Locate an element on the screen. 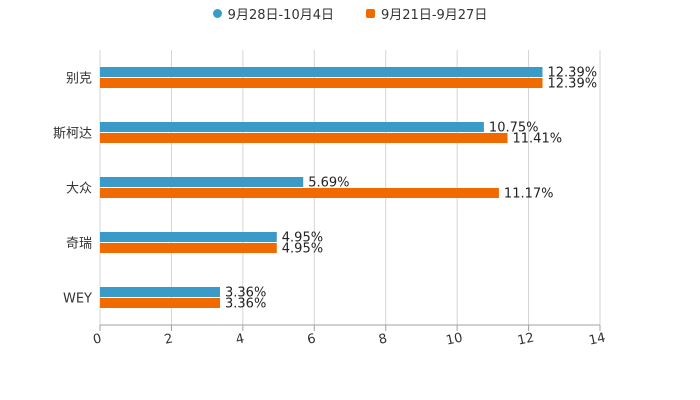 The width and height of the screenshot is (700, 400). data-label-series-2: 12.39% is located at coordinates (573, 84).